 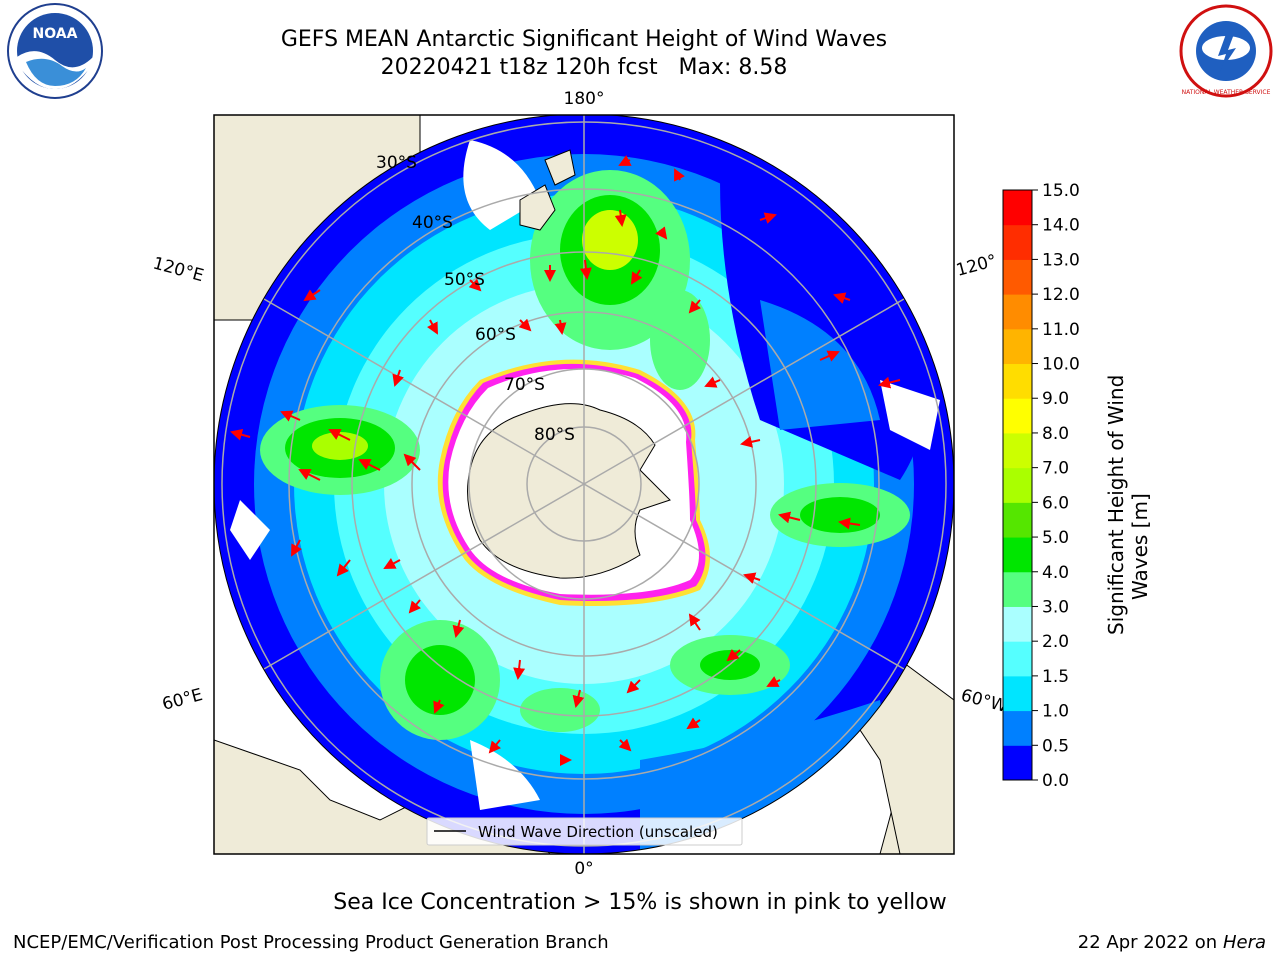 What do you see at coordinates (55, 51) in the screenshot?
I see `noaa-logo-icon: NOAA` at bounding box center [55, 51].